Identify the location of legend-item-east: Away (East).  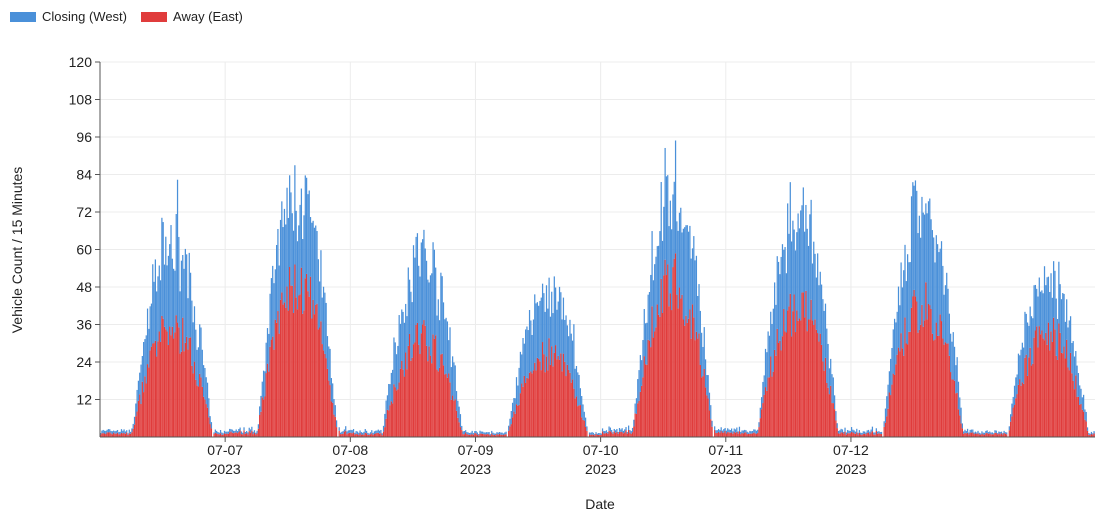
(192, 16).